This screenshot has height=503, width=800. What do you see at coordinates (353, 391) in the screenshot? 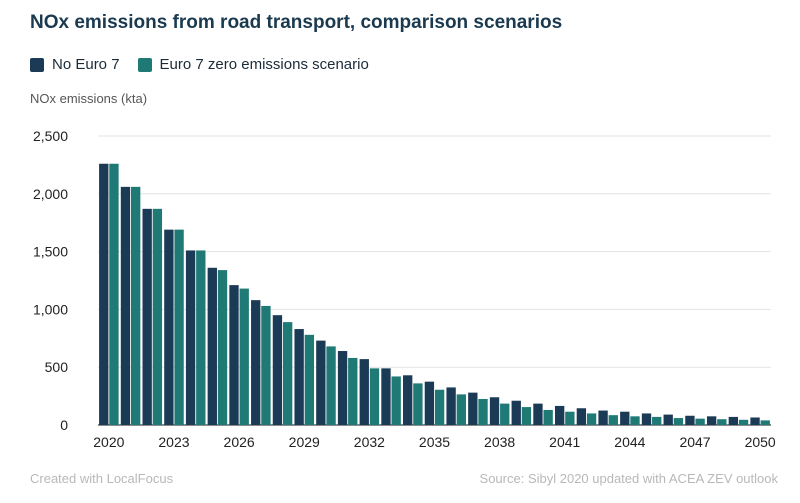
I see `bar-euro7-zero-2031` at bounding box center [353, 391].